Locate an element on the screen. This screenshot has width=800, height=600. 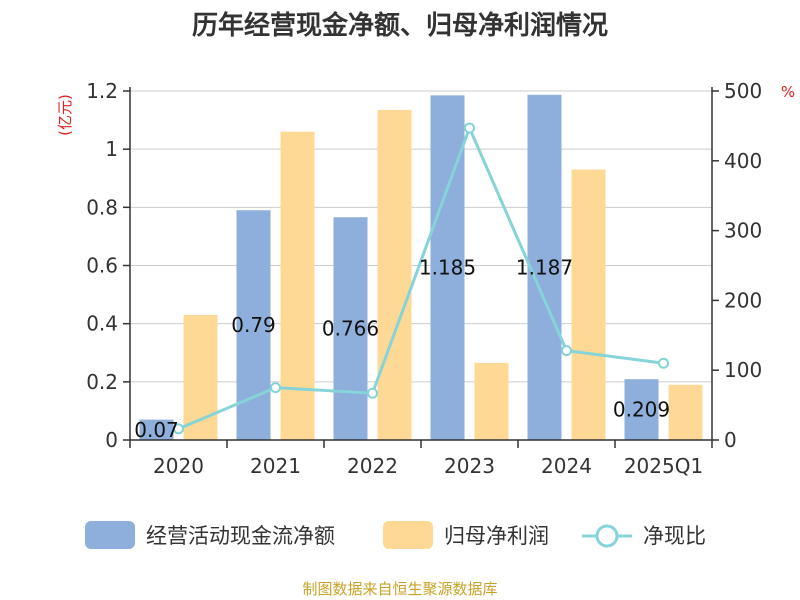
legend-label-cashflow: 经营活动现金流净额 is located at coordinates (240, 536).